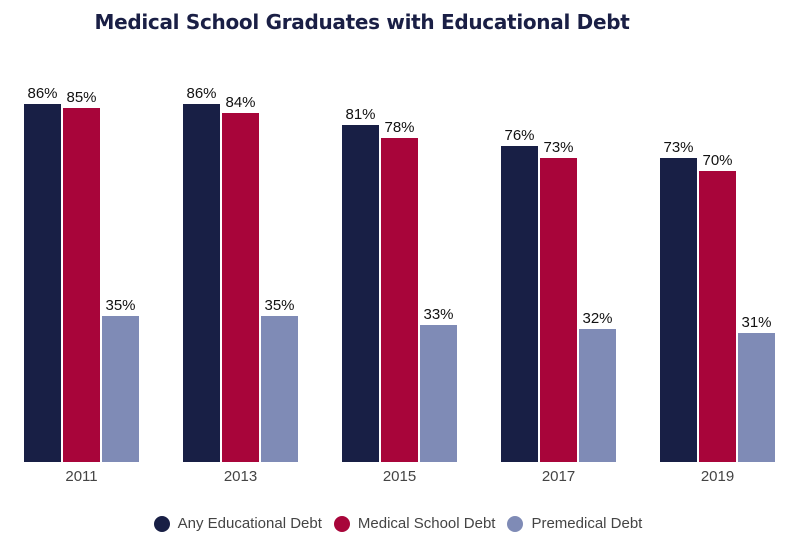  Describe the element at coordinates (717, 160) in the screenshot. I see `value-label: 70%` at that location.